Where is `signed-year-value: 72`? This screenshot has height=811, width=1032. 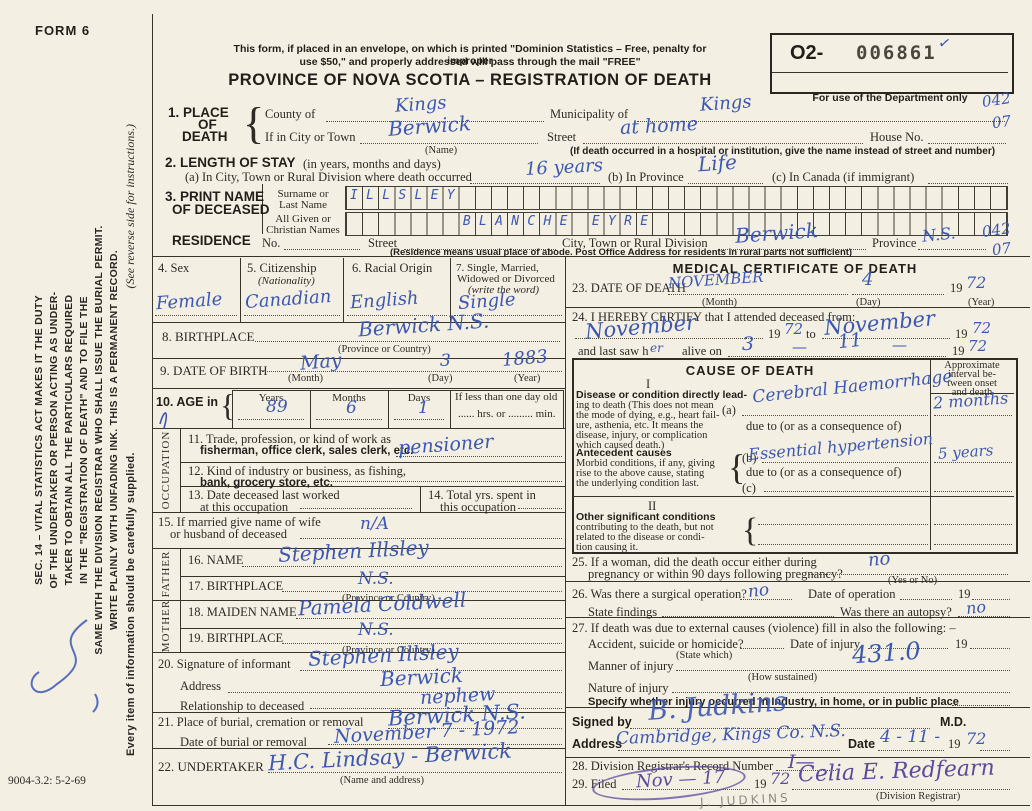 signed-year-value: 72 is located at coordinates (976, 738).